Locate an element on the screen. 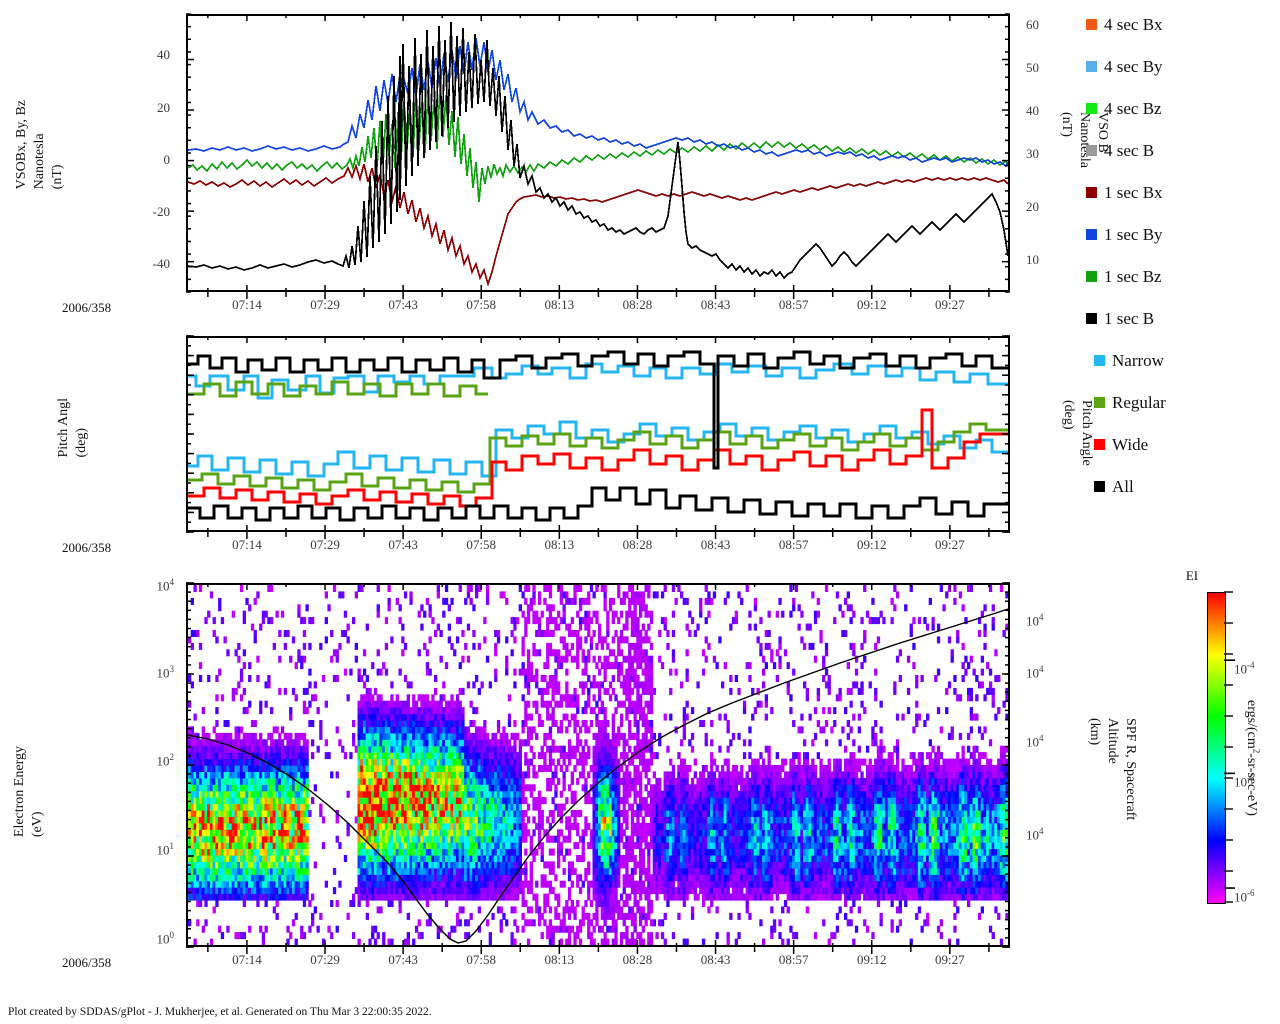 The image size is (1280, 1024). p2-left-axis-title: Pitch Angl (deg) is located at coordinates (73, 428).